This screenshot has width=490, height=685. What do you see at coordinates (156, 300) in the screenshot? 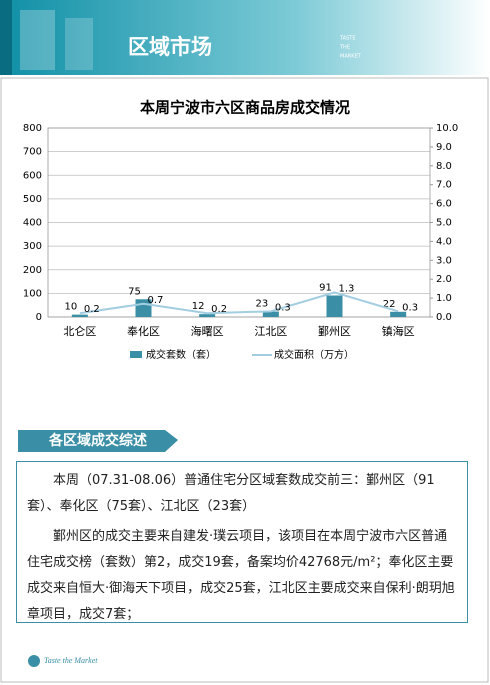
I see `line-value-label: 0.7` at bounding box center [156, 300].